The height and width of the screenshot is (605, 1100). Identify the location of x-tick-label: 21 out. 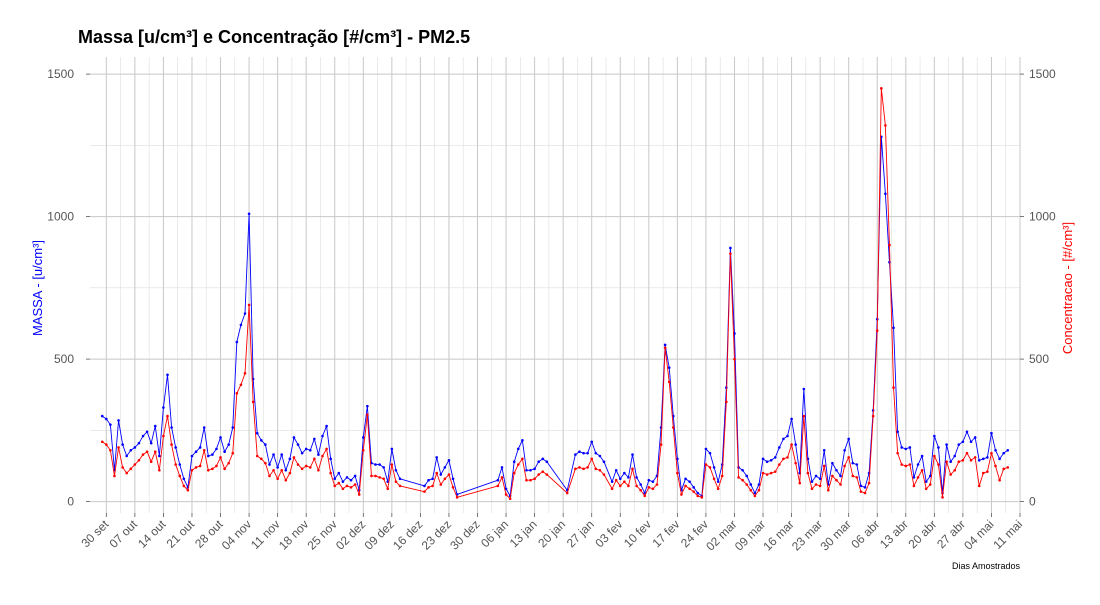
(181, 534).